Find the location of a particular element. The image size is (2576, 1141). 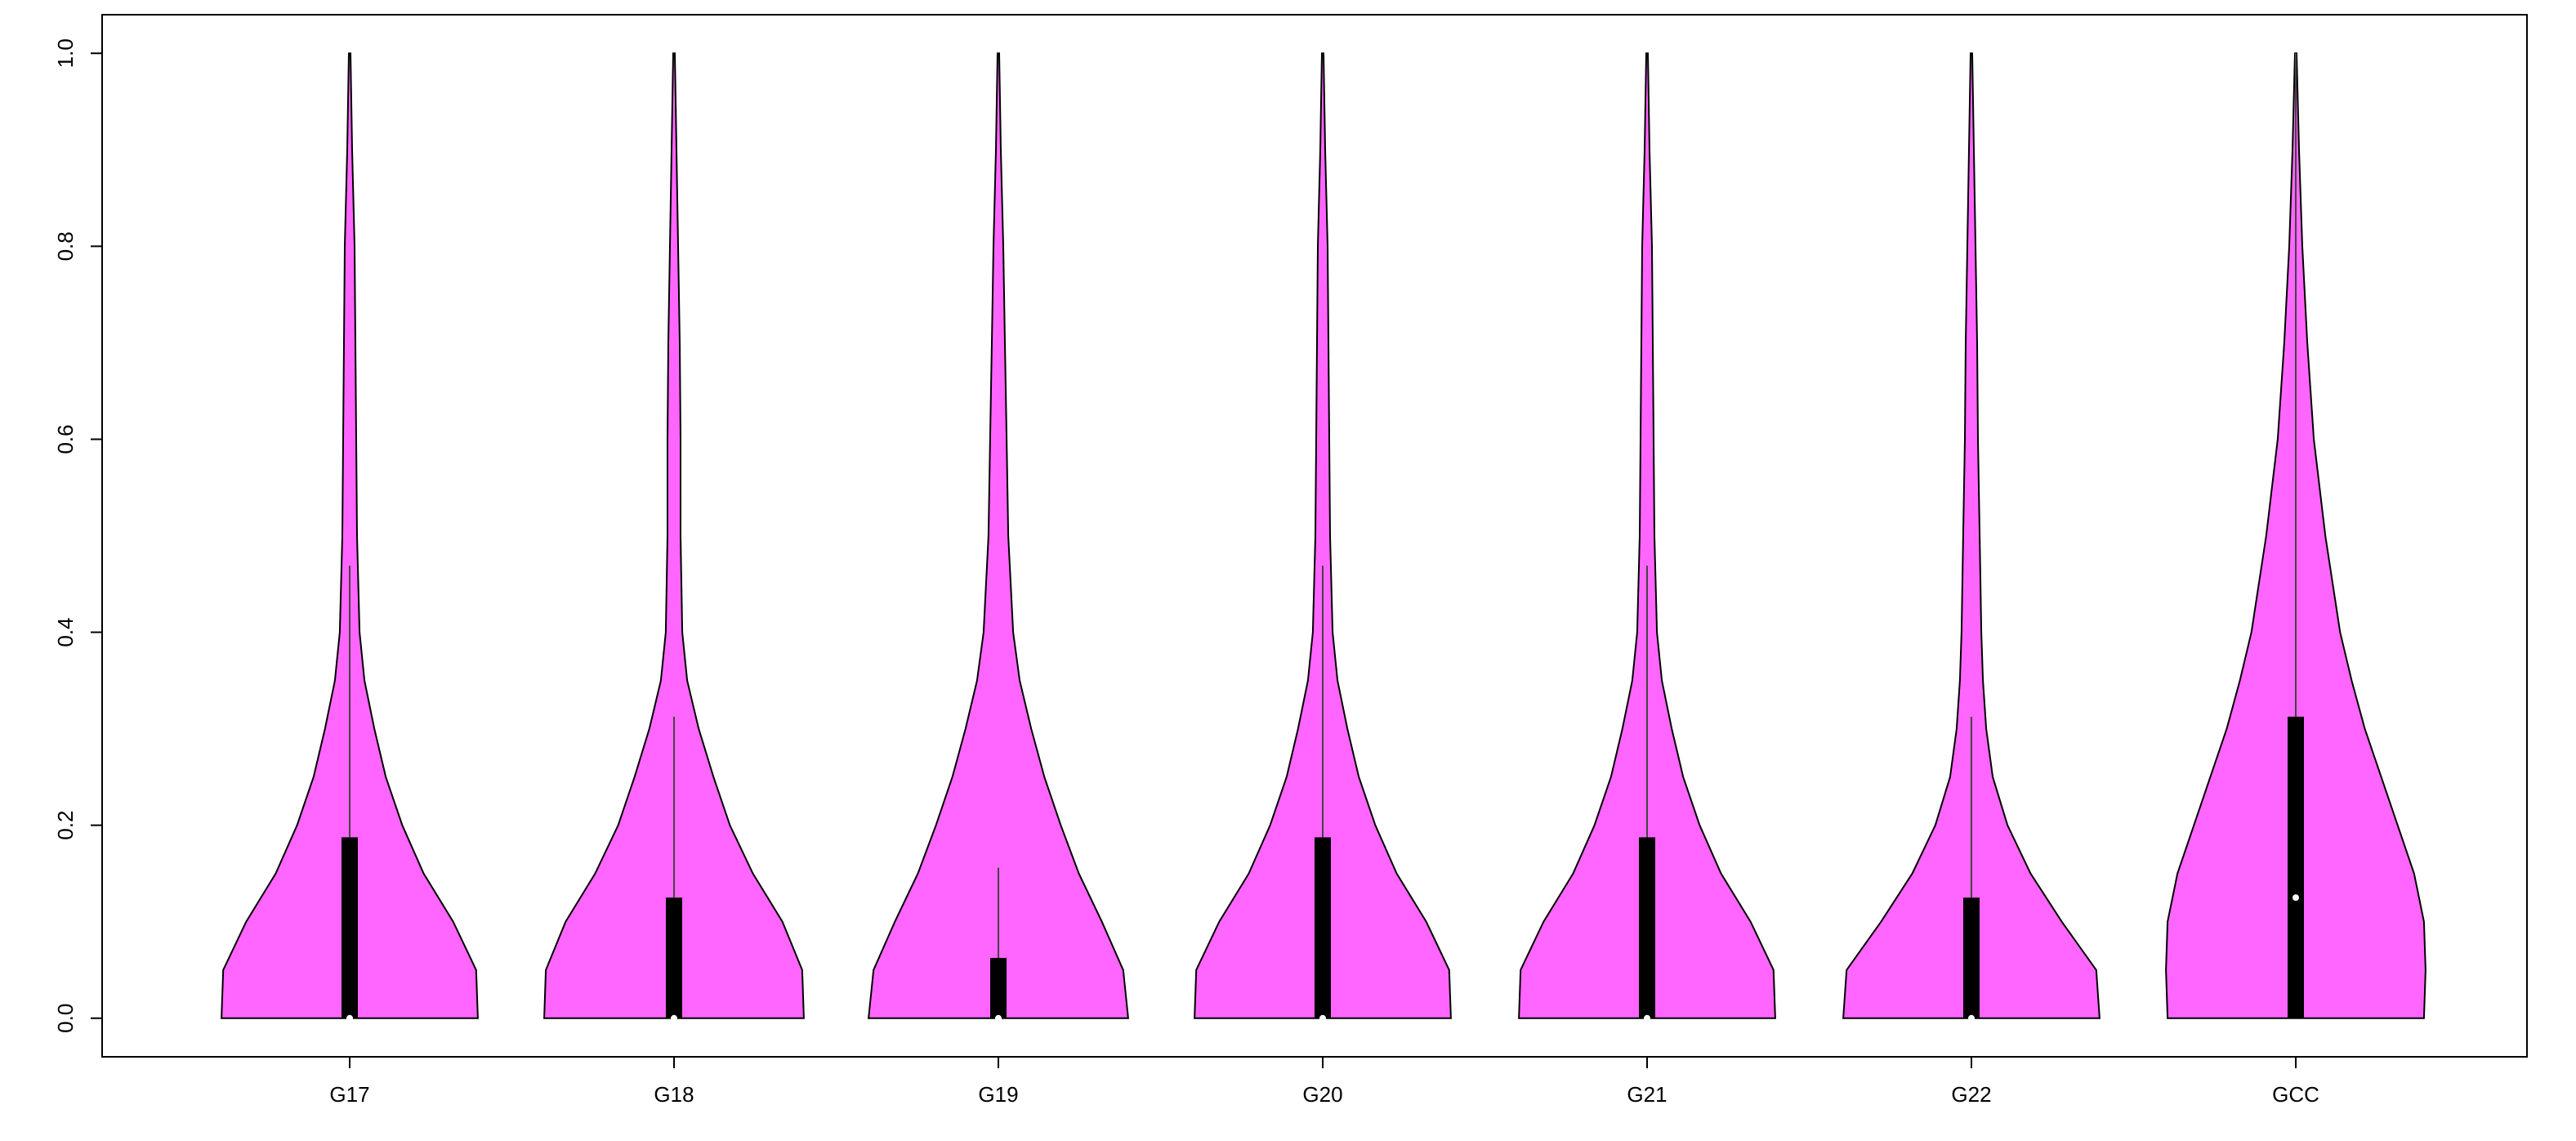

x-tick-label: G22 is located at coordinates (1971, 1094).